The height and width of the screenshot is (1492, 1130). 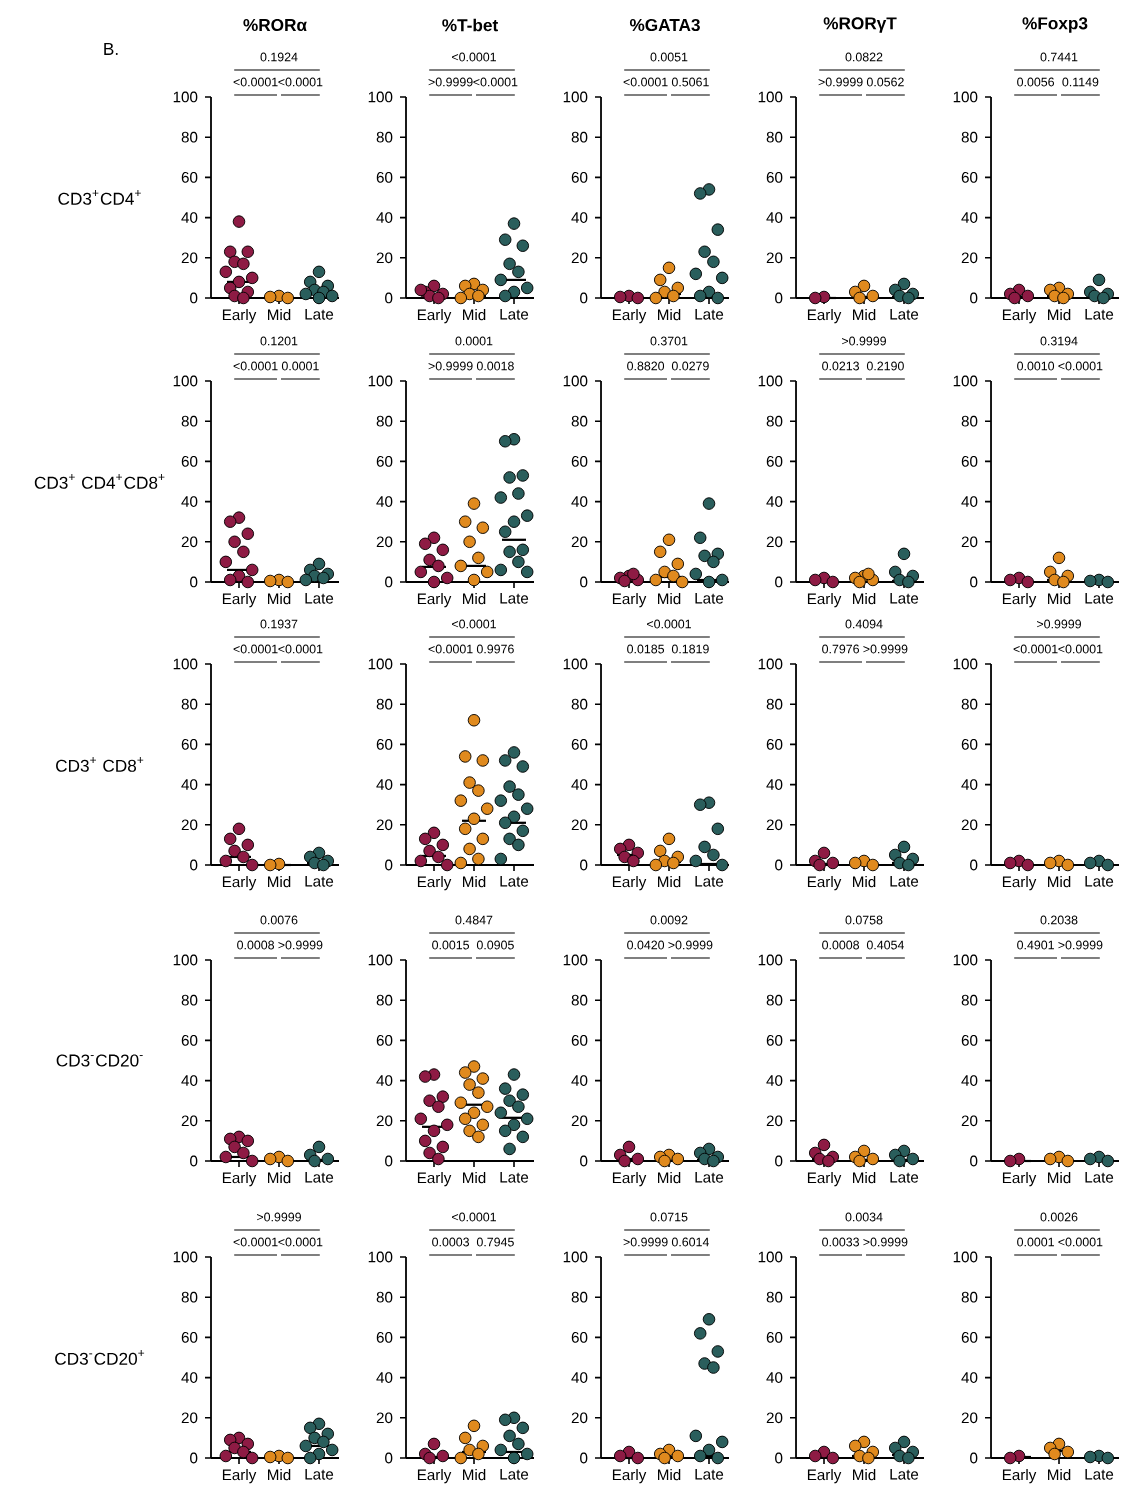 What do you see at coordinates (1059, 1217) in the screenshot?
I see `text: 0.0026` at bounding box center [1059, 1217].